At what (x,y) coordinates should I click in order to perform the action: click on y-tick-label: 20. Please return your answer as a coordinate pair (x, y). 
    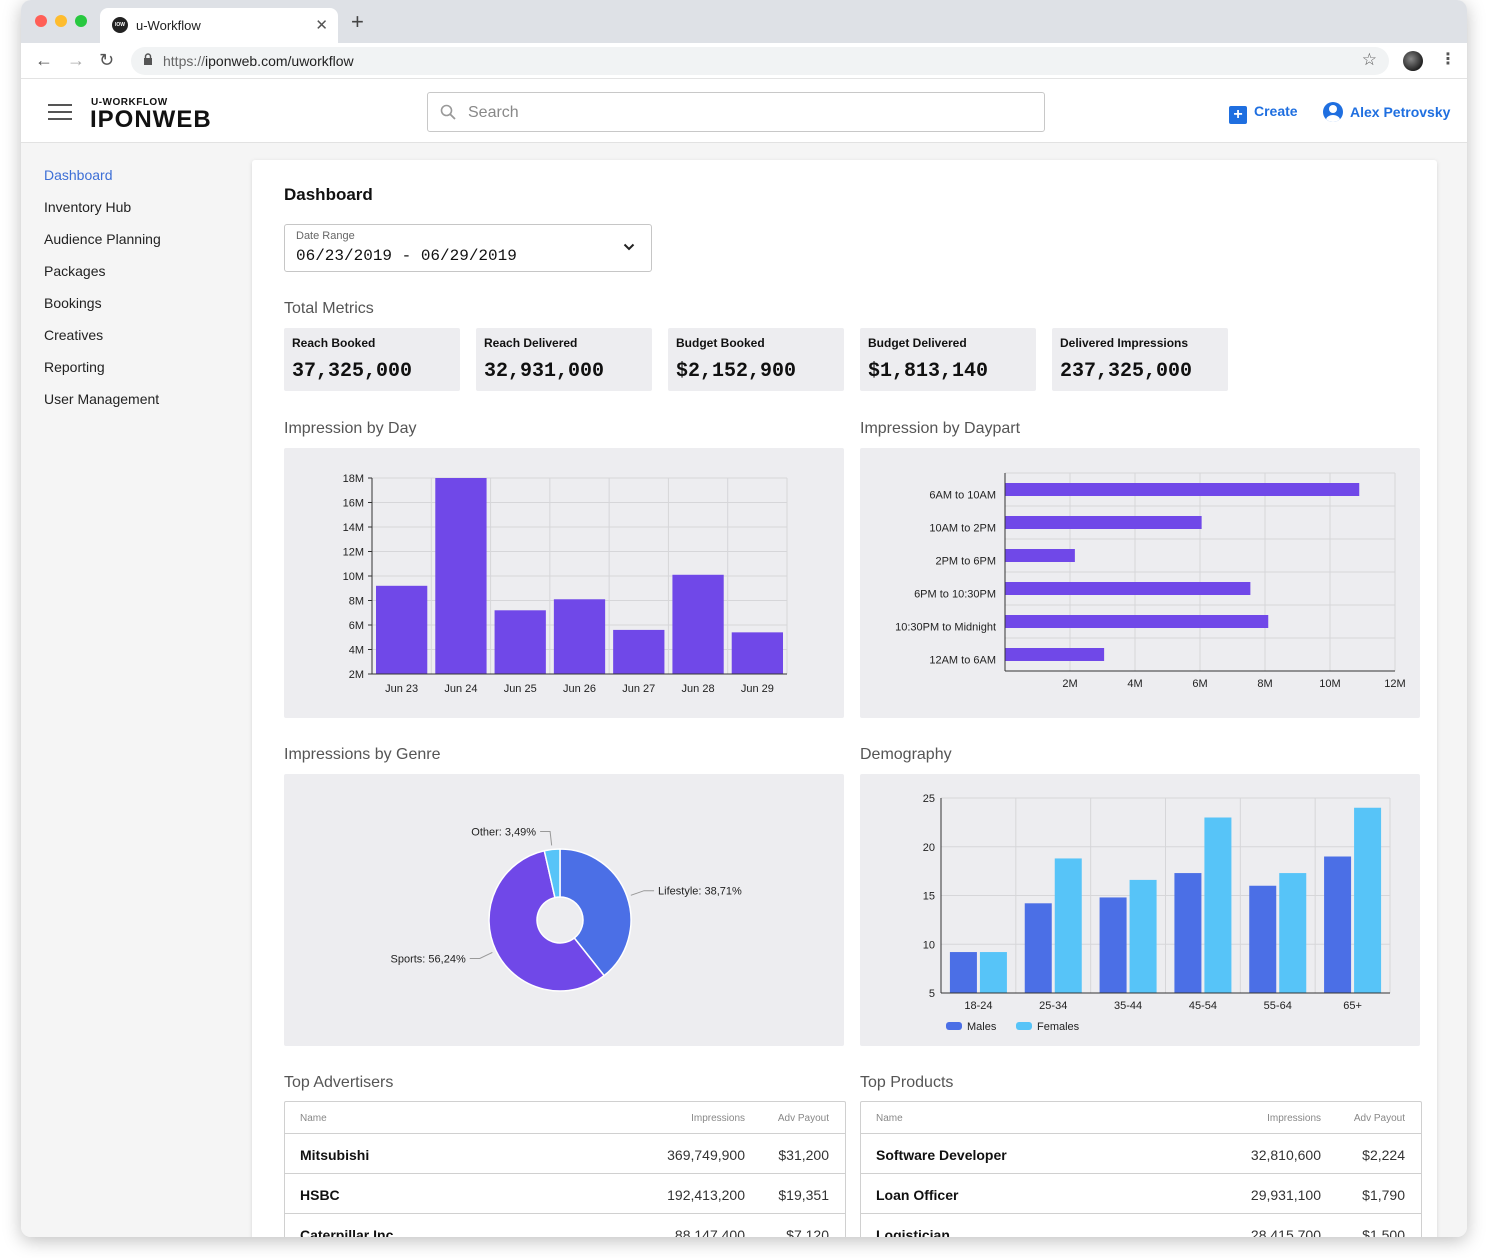
    Looking at the image, I should click on (929, 848).